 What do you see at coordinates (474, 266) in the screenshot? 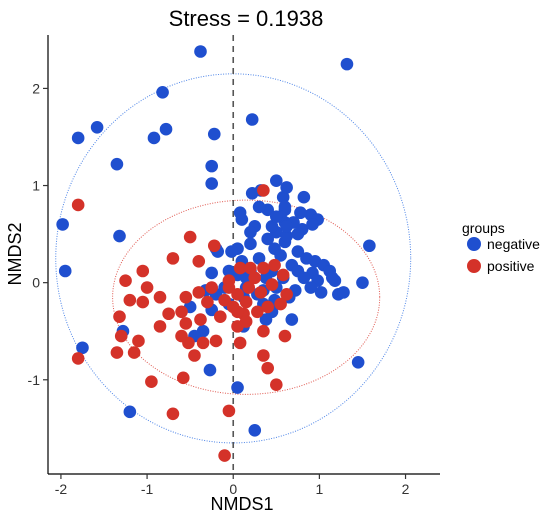
I see `legend-marker-positive` at bounding box center [474, 266].